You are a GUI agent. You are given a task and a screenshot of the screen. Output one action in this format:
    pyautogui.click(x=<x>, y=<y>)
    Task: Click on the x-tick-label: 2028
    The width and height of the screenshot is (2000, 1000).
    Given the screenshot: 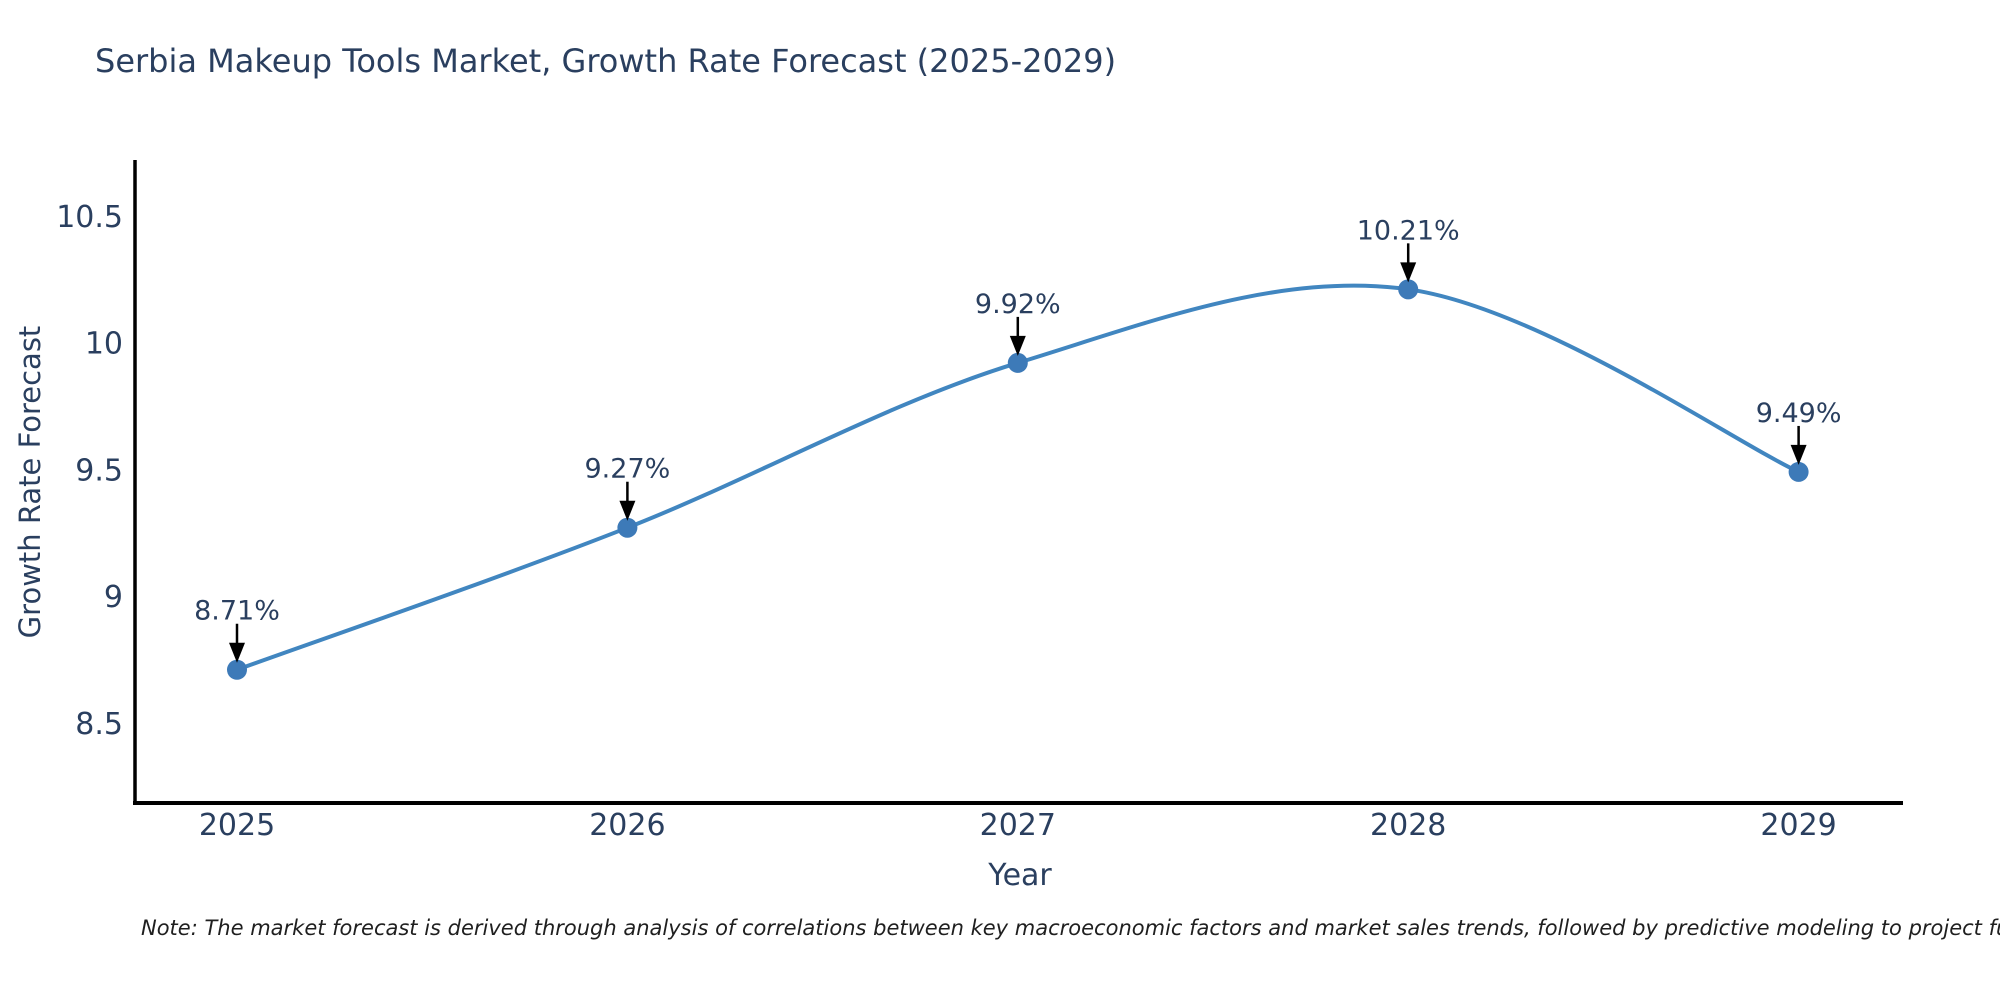 What is the action you would take?
    pyautogui.click(x=1408, y=825)
    